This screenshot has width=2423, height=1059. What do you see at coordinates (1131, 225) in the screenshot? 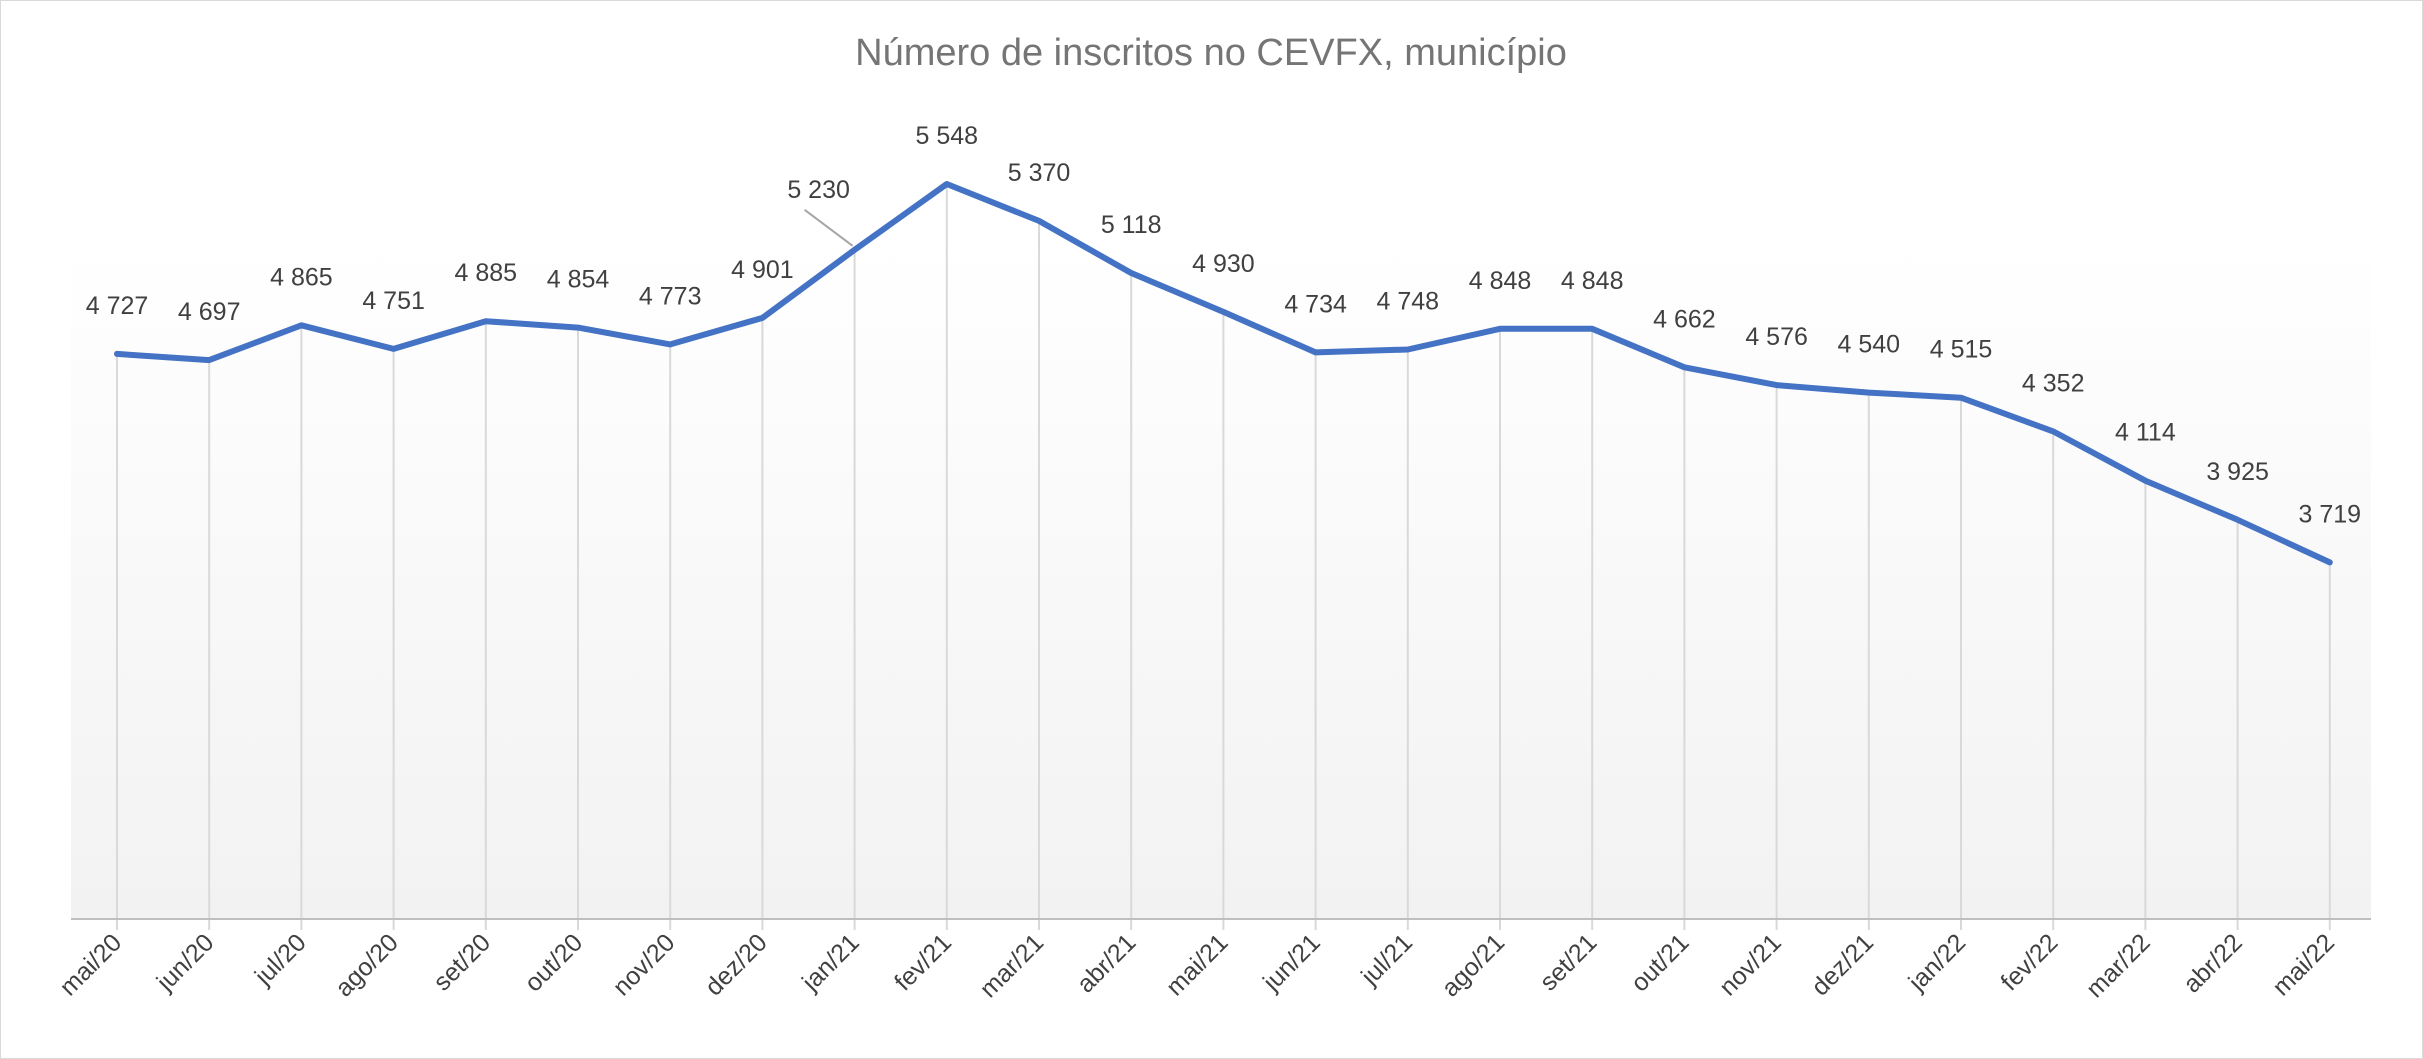
I see `data-label-abr/21: 5 118` at bounding box center [1131, 225].